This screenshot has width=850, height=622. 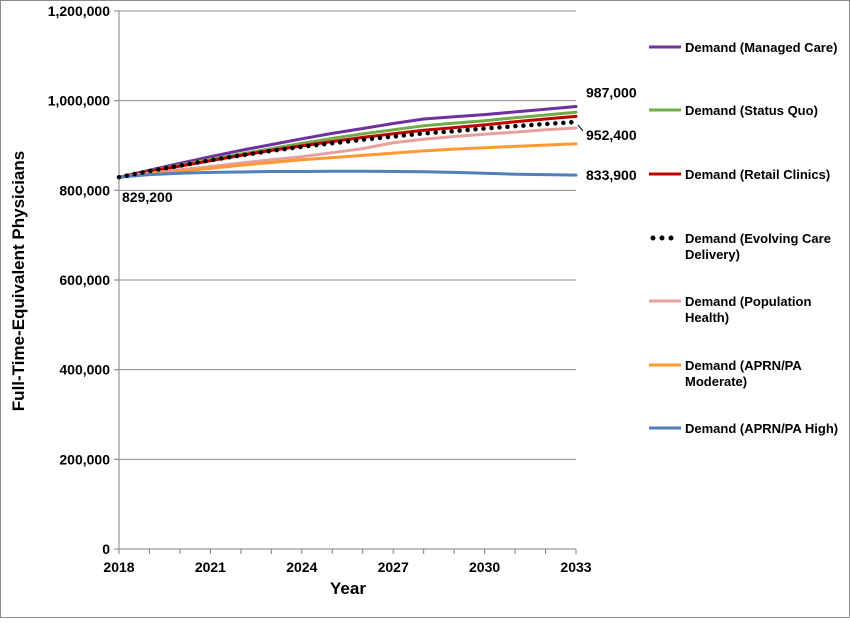 I want to click on legend-label: Delivery), so click(x=712, y=254).